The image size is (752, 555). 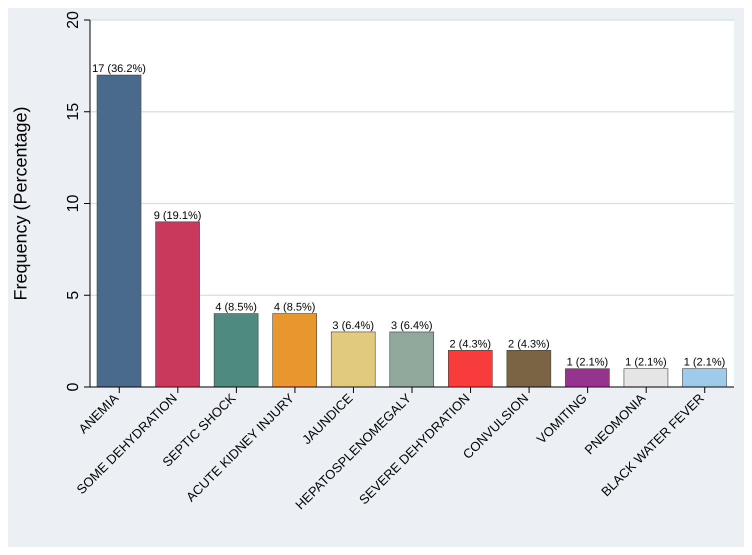 I want to click on y-axis-title: Frequency (Percentage), so click(x=20, y=203).